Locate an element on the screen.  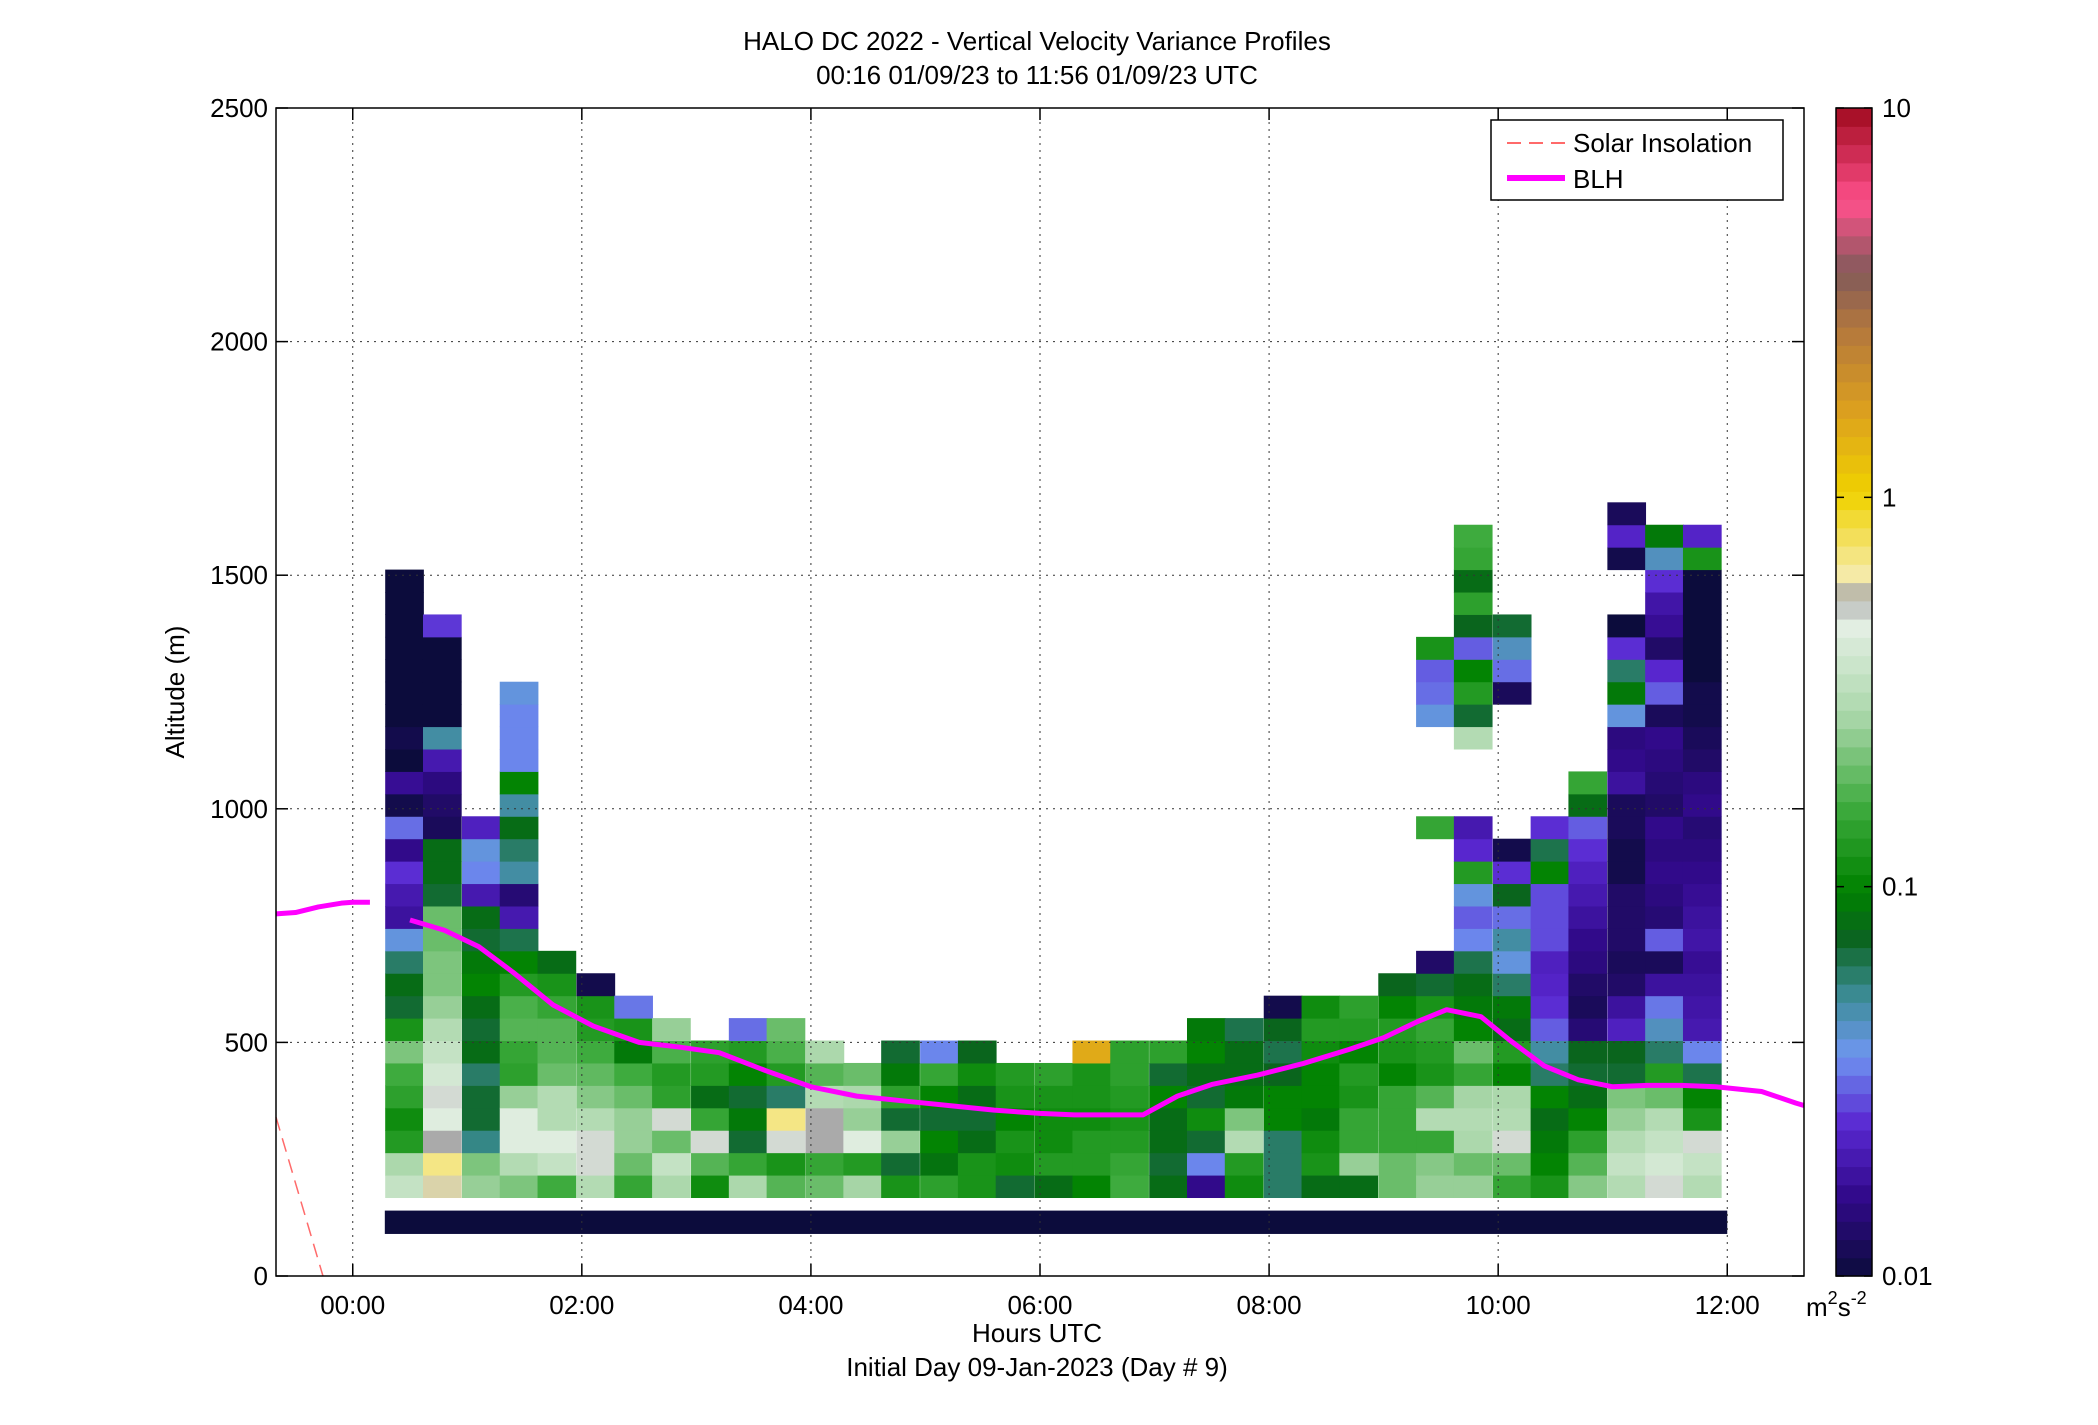
y-tick-label: 1500 is located at coordinates (239, 575).